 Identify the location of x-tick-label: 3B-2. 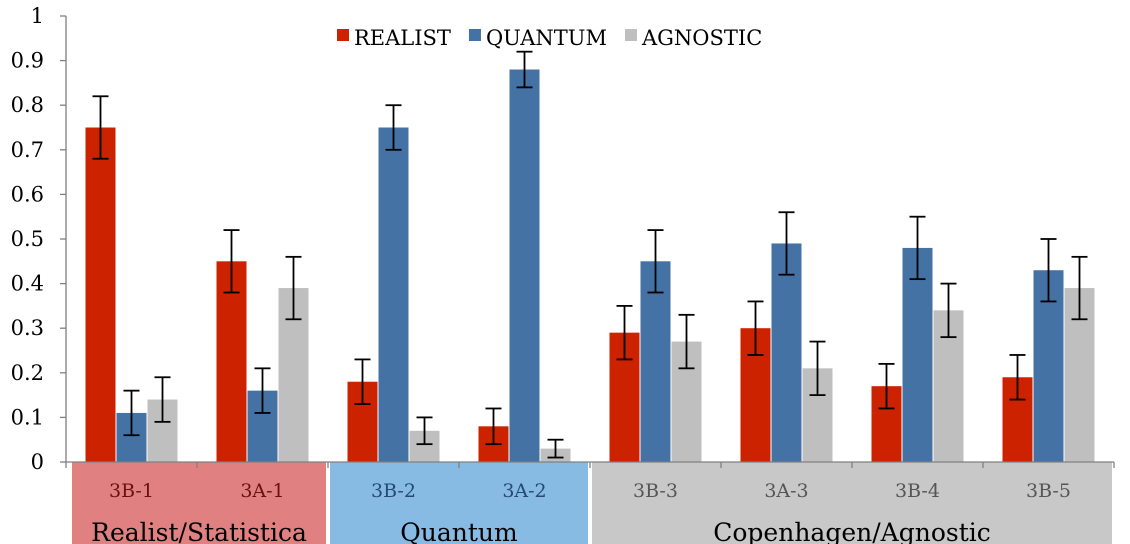
(393, 491).